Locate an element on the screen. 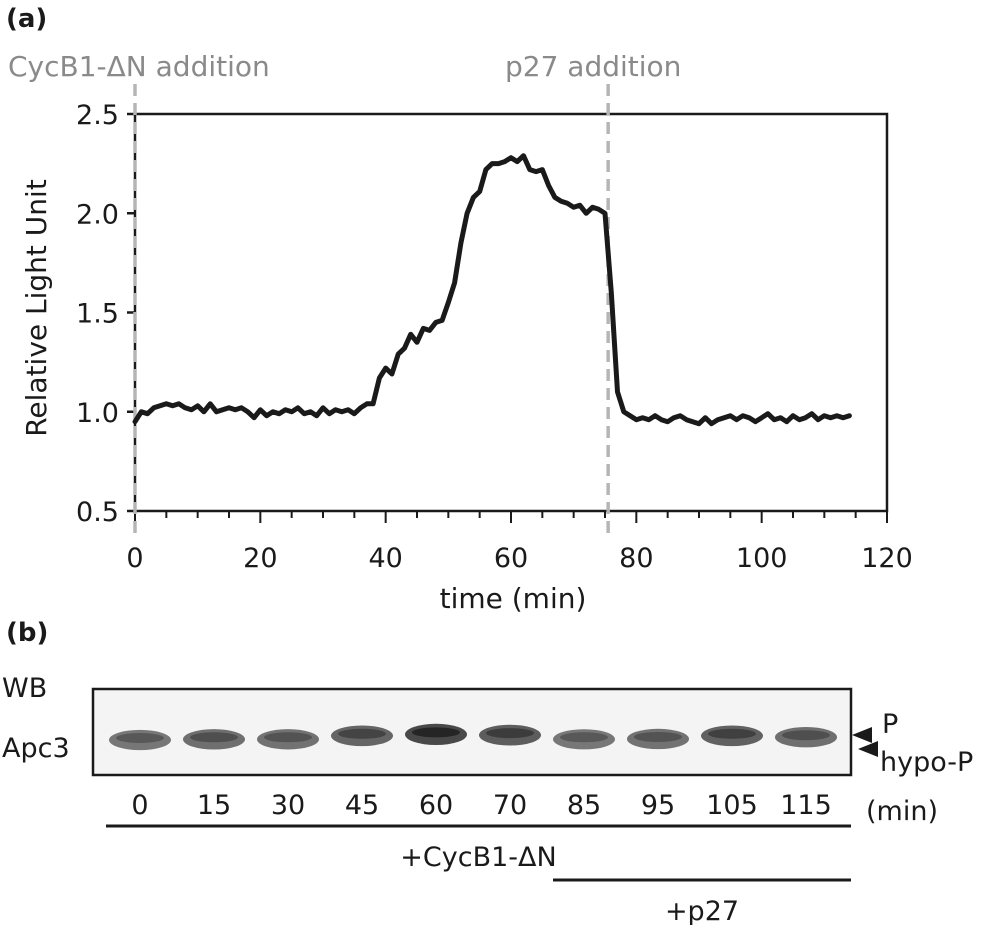 This screenshot has height=925, width=1000. lane-labels: 0 15 30 45 60 70 85 95 105 115 is located at coordinates (481, 805).